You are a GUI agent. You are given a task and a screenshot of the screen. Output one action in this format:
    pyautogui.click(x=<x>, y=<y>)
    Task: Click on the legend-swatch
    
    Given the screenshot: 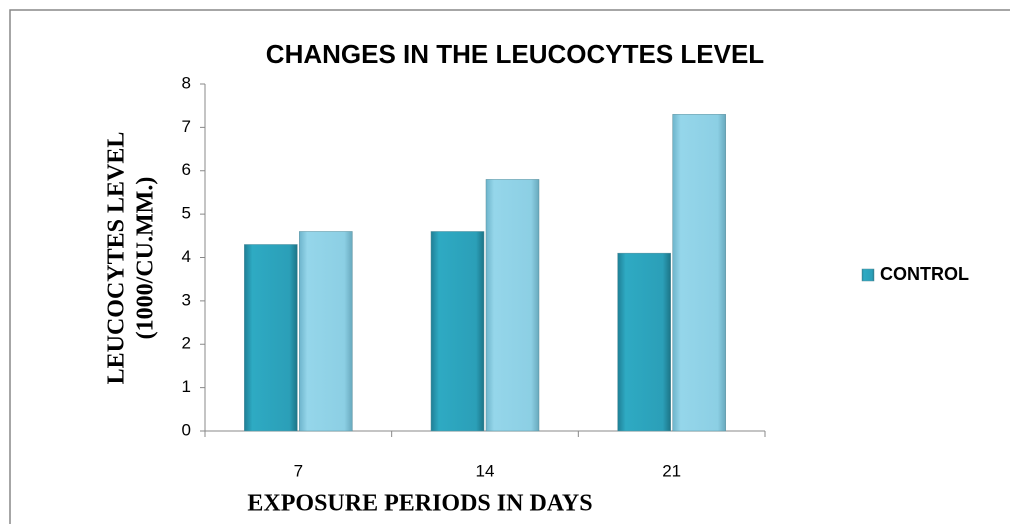 What is the action you would take?
    pyautogui.click(x=868, y=275)
    